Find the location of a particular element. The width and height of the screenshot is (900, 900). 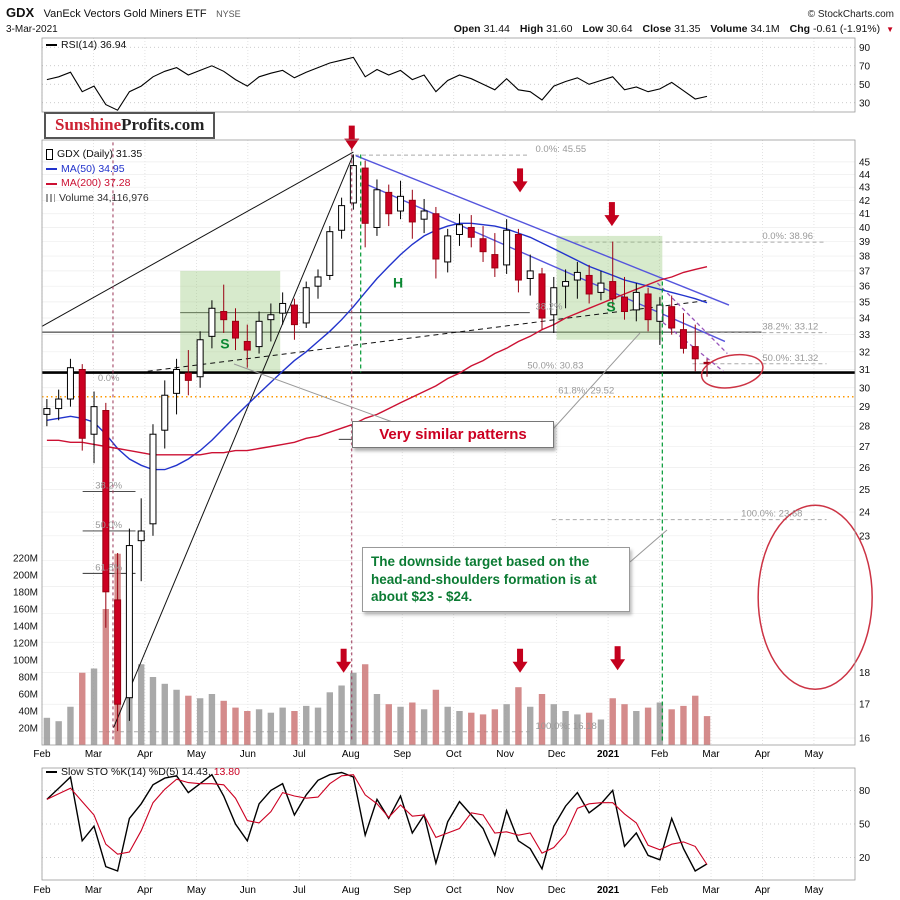

legend-volume: Volume 34,116,976 is located at coordinates (97, 198).